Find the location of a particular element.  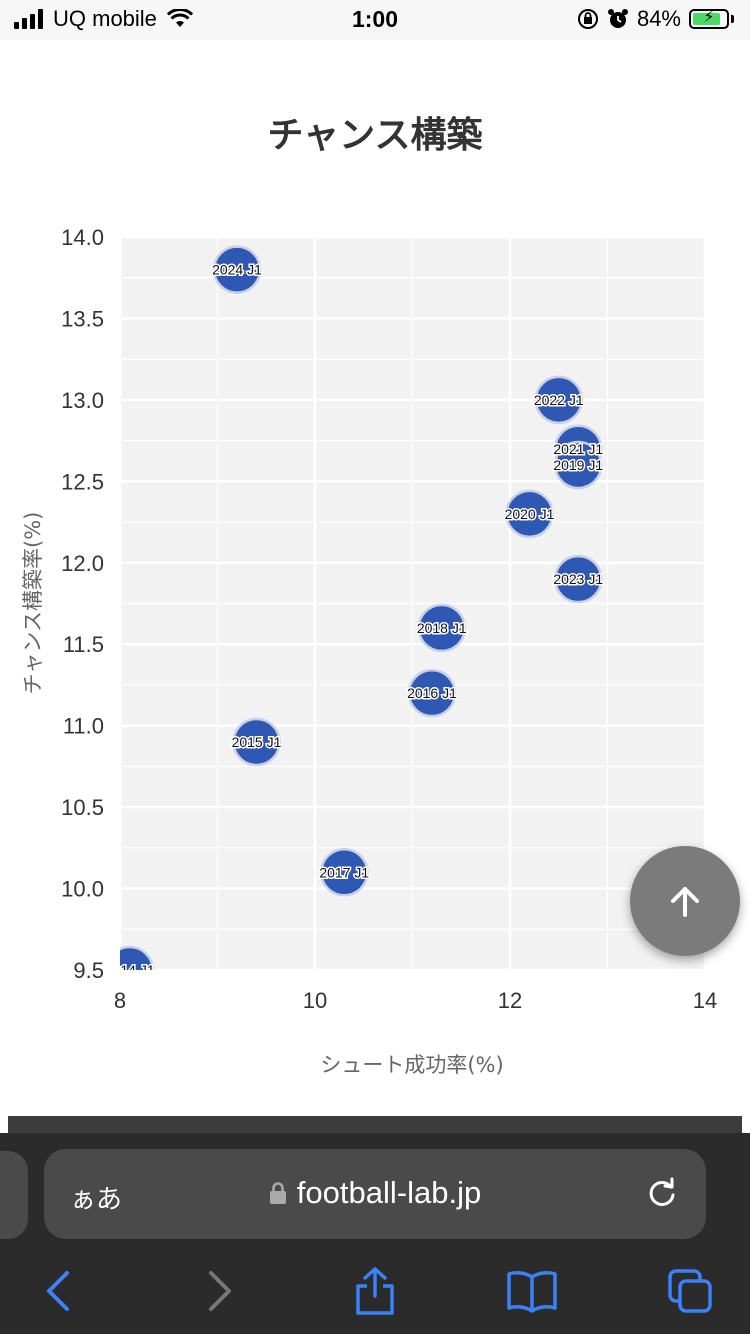

x-tick-label: 14 is located at coordinates (705, 1000).